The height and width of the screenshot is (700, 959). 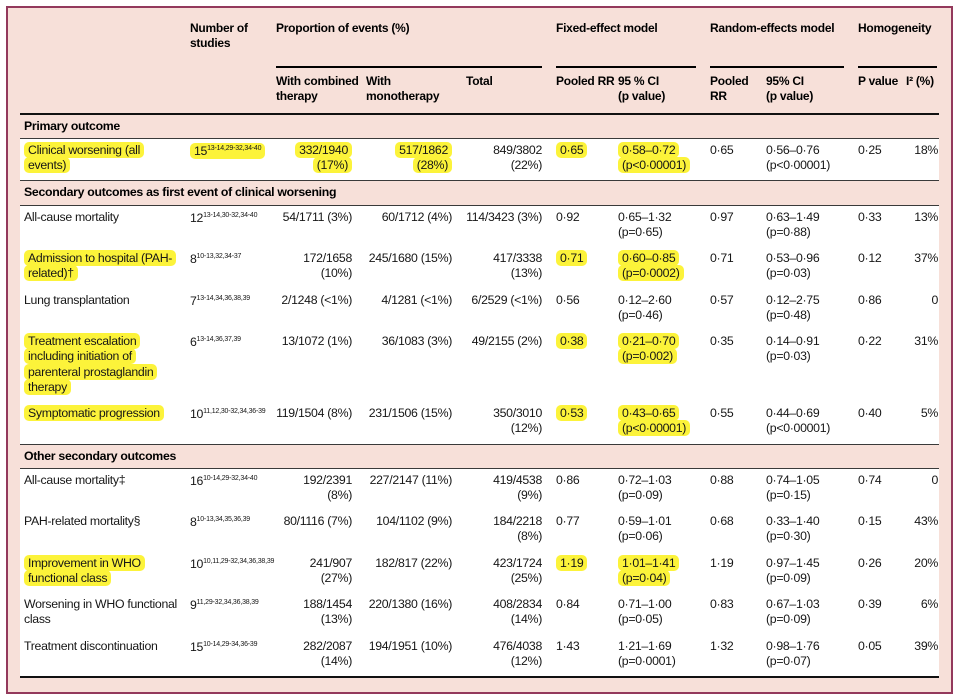 What do you see at coordinates (75, 479) in the screenshot?
I see `outcome-text: All-cause mortality‡` at bounding box center [75, 479].